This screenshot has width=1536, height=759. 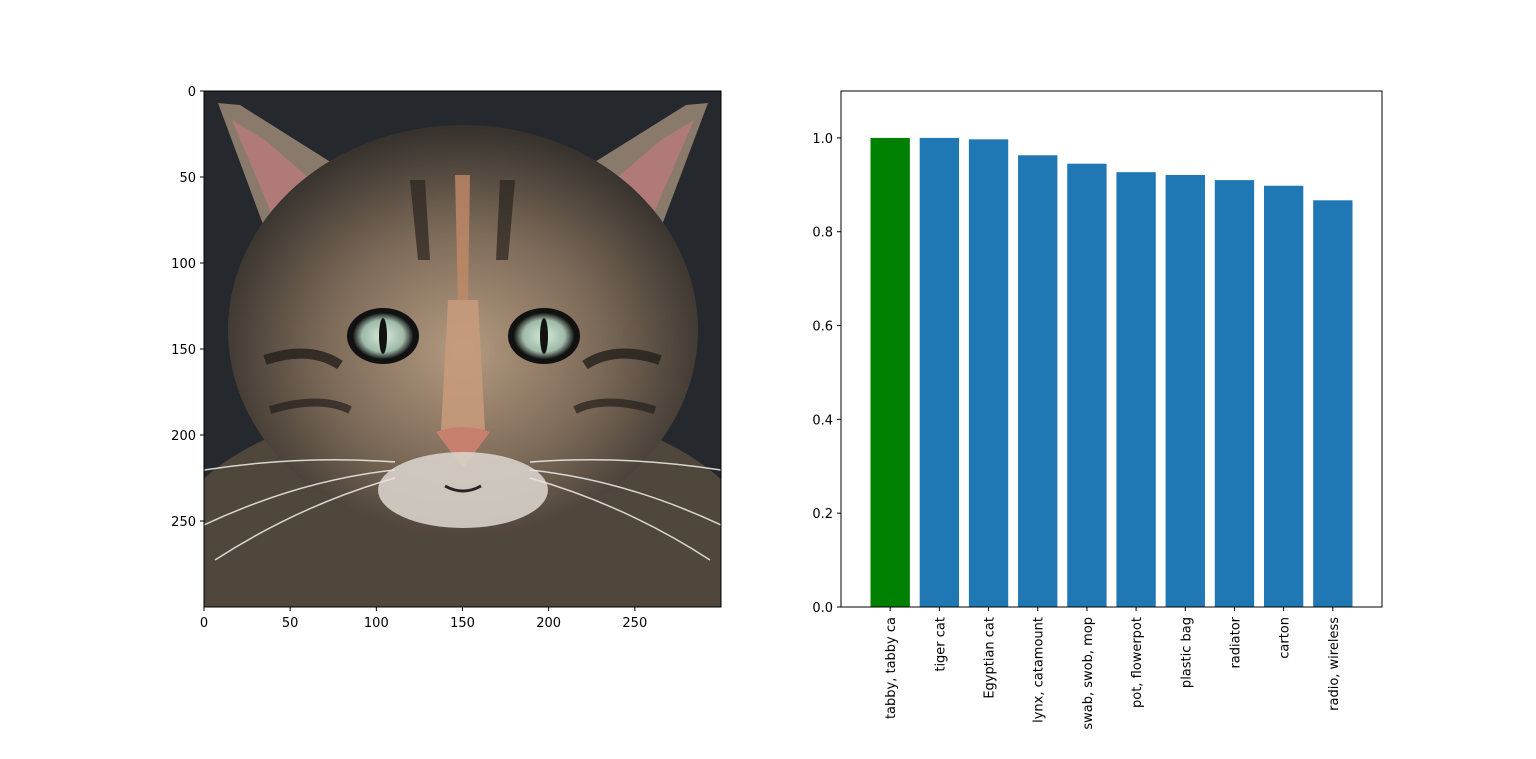 What do you see at coordinates (183, 350) in the screenshot?
I see `image-y-tick-label: 150` at bounding box center [183, 350].